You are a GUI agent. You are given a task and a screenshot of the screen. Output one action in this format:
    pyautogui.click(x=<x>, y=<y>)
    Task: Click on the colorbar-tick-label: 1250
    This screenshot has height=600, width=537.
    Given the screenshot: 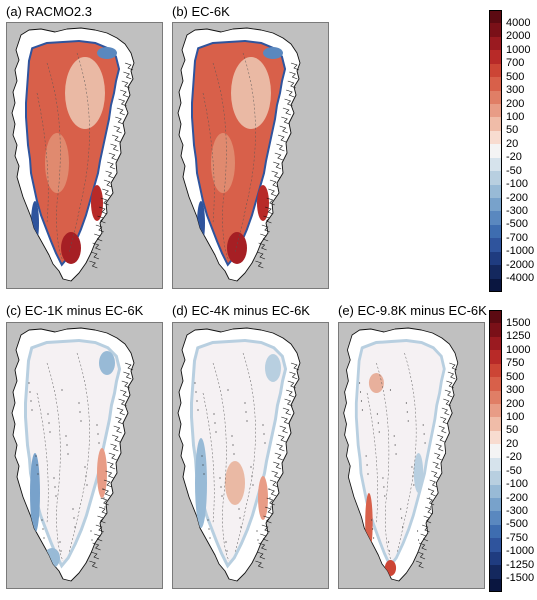 What is the action you would take?
    pyautogui.click(x=518, y=336)
    